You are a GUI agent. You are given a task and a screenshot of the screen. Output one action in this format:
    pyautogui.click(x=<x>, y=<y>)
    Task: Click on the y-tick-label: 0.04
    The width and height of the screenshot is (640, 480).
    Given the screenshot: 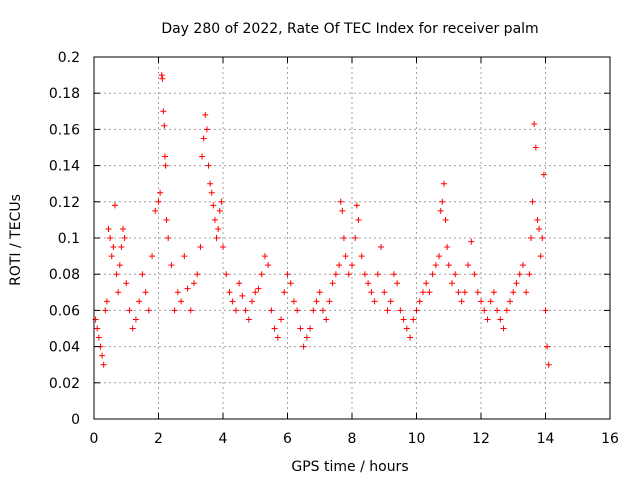 What is the action you would take?
    pyautogui.click(x=64, y=348)
    